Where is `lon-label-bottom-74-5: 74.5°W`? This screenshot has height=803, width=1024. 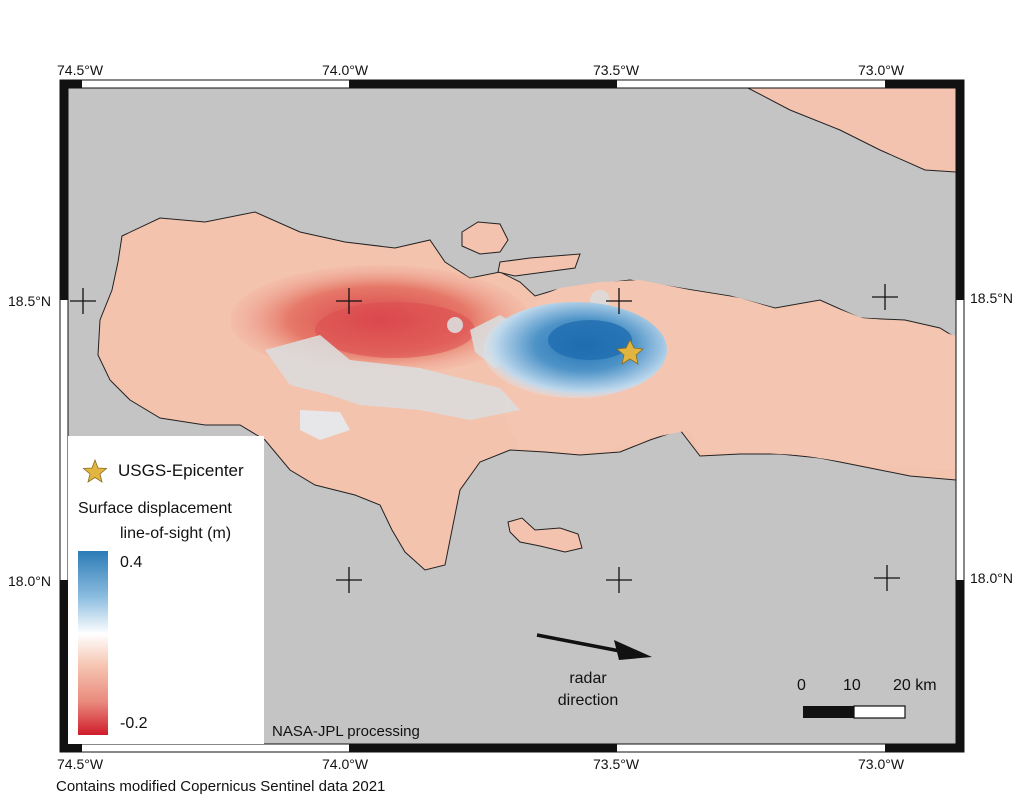 lon-label-bottom-74-5: 74.5°W is located at coordinates (80, 764).